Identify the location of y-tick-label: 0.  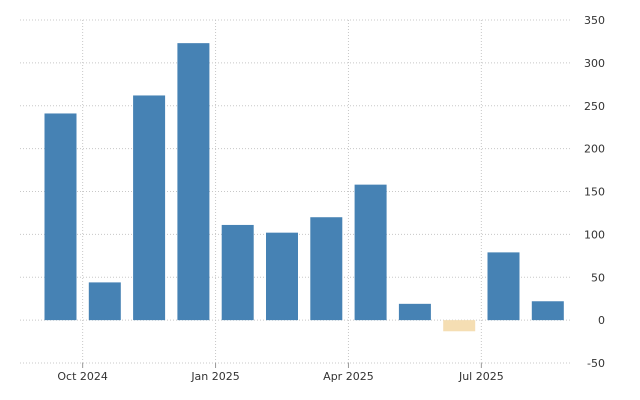
(601, 320).